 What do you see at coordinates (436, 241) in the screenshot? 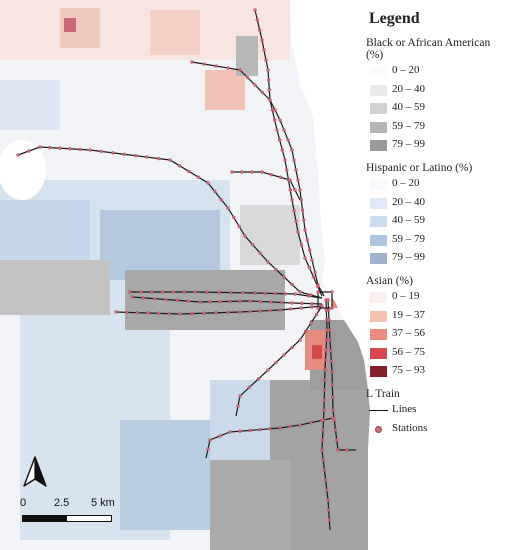
I see `legend-item: 59 – 79` at bounding box center [436, 241].